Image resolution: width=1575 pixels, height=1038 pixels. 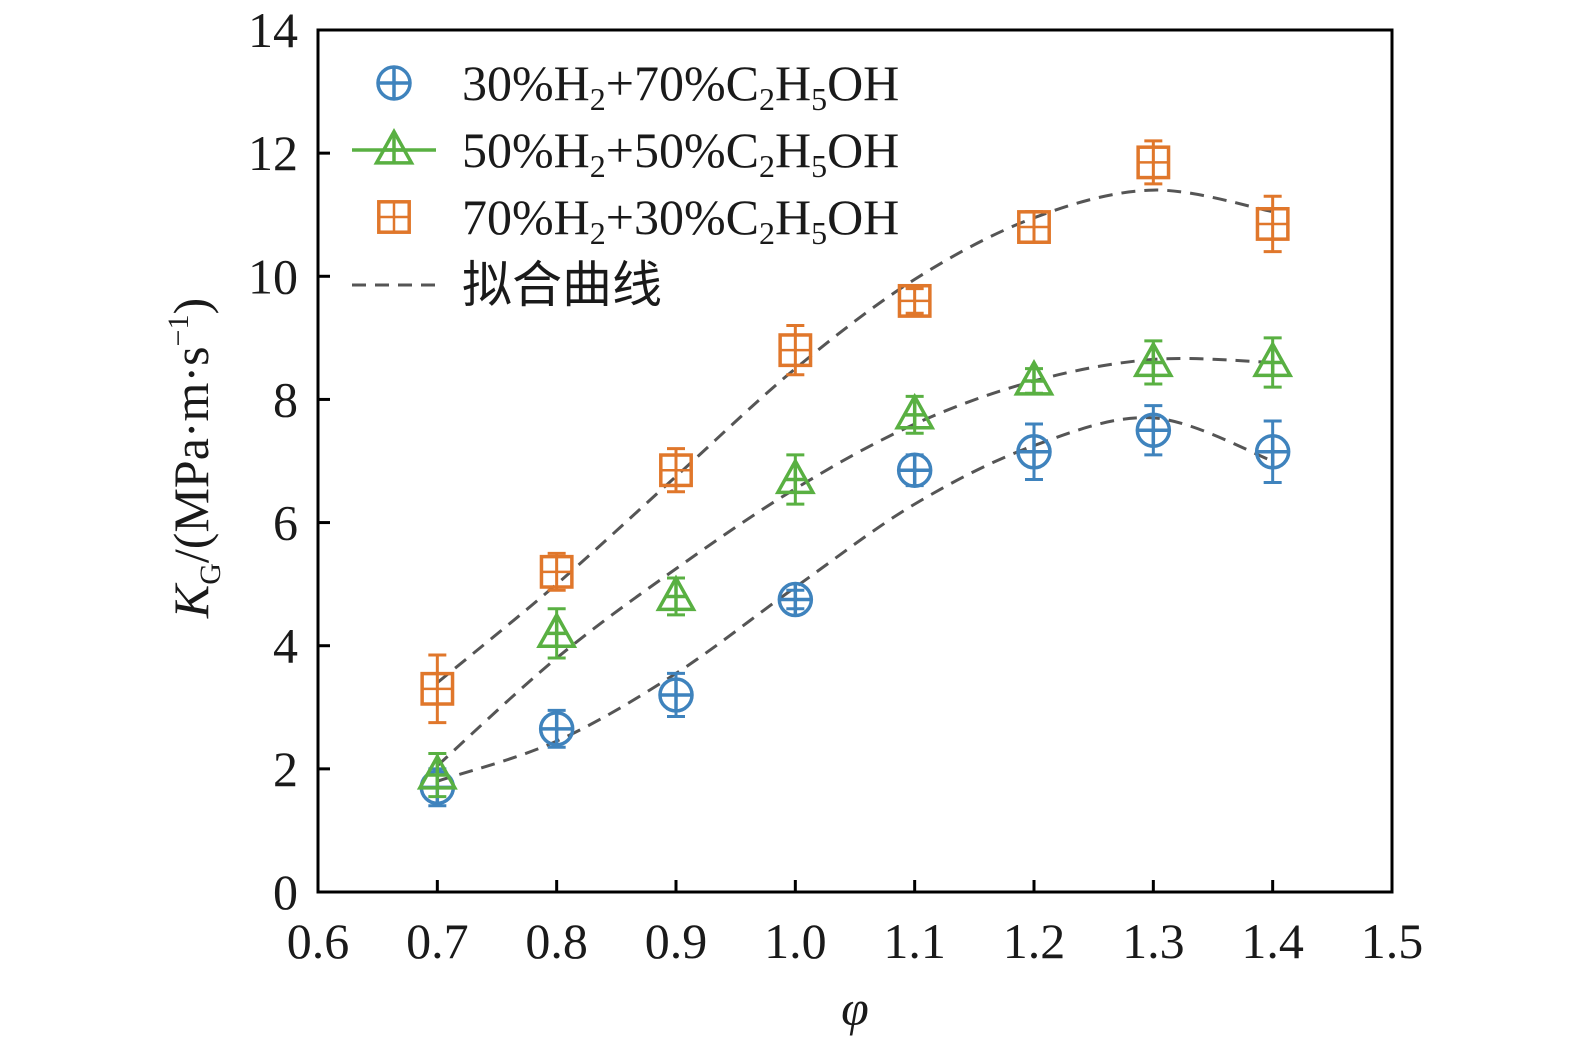 I want to click on x-tick-label: 0.6, so click(x=318, y=941).